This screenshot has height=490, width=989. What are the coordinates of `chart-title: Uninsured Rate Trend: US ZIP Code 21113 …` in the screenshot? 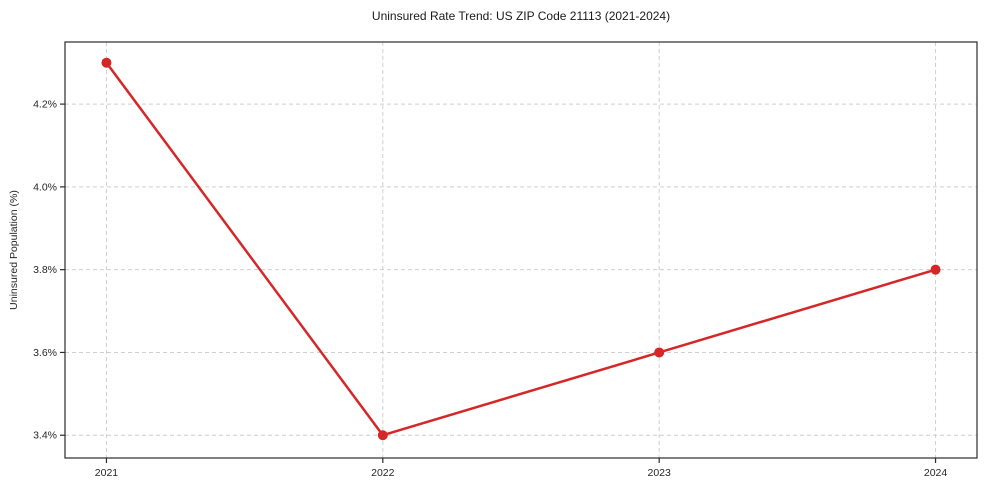 It's located at (521, 16).